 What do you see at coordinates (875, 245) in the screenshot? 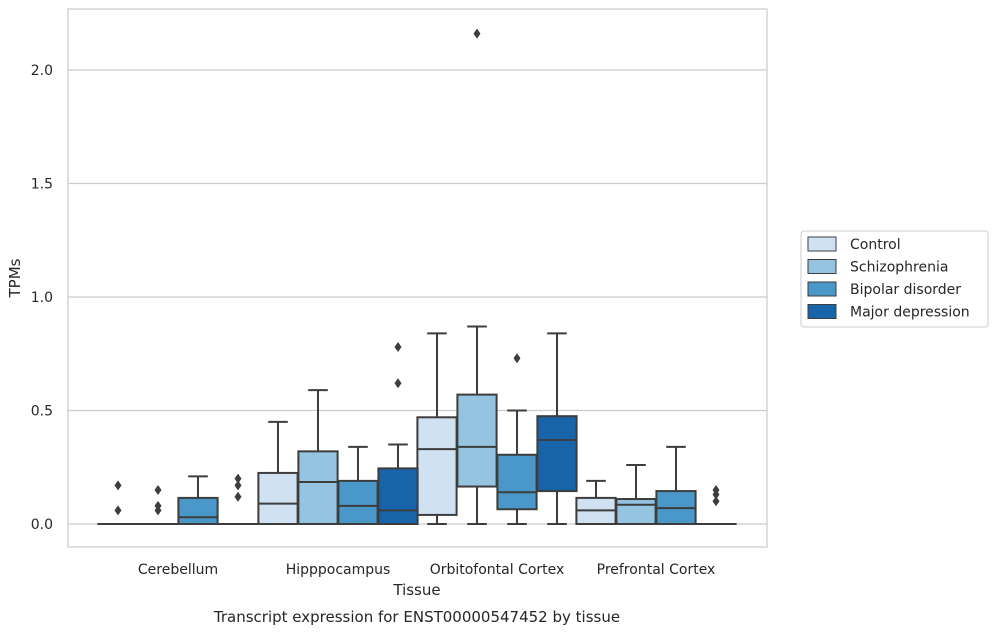
I see `legend-label: Control` at bounding box center [875, 245].